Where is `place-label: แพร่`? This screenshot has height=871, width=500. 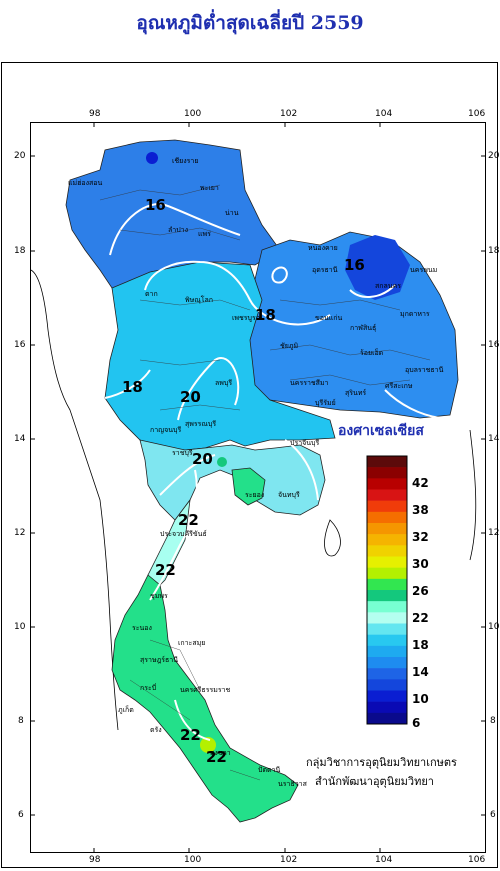
place-label: แพร่ is located at coordinates (204, 234).